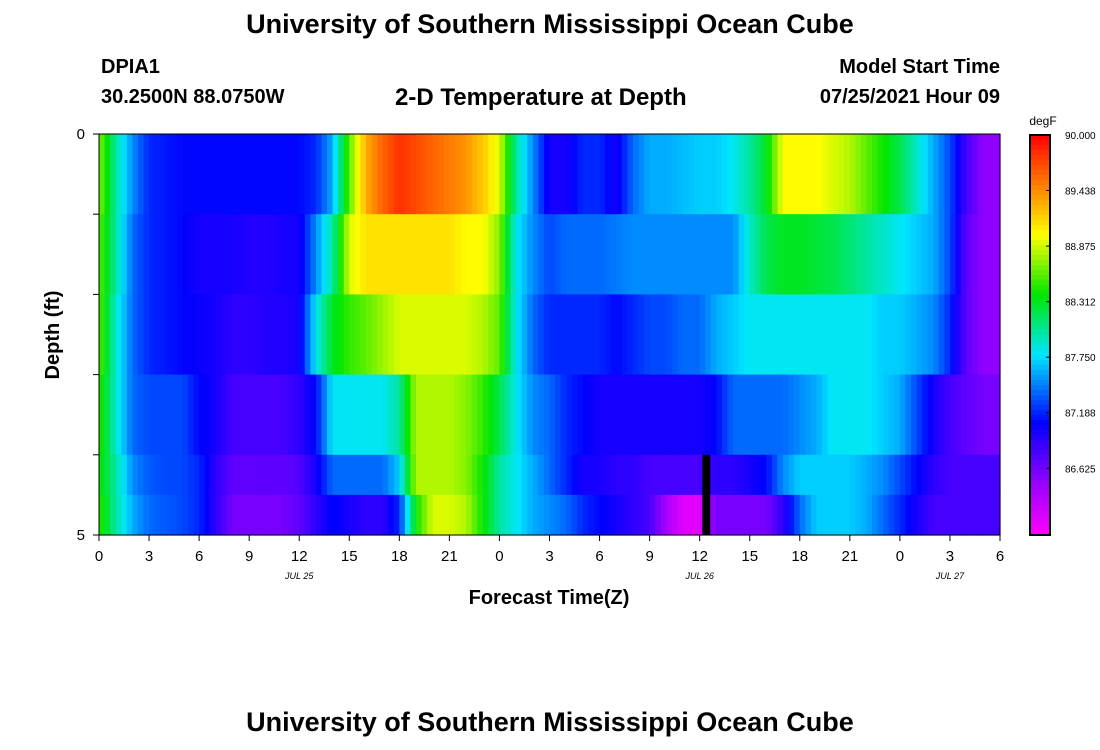  I want to click on colorbar-tick-label: 87.750, so click(1080, 358).